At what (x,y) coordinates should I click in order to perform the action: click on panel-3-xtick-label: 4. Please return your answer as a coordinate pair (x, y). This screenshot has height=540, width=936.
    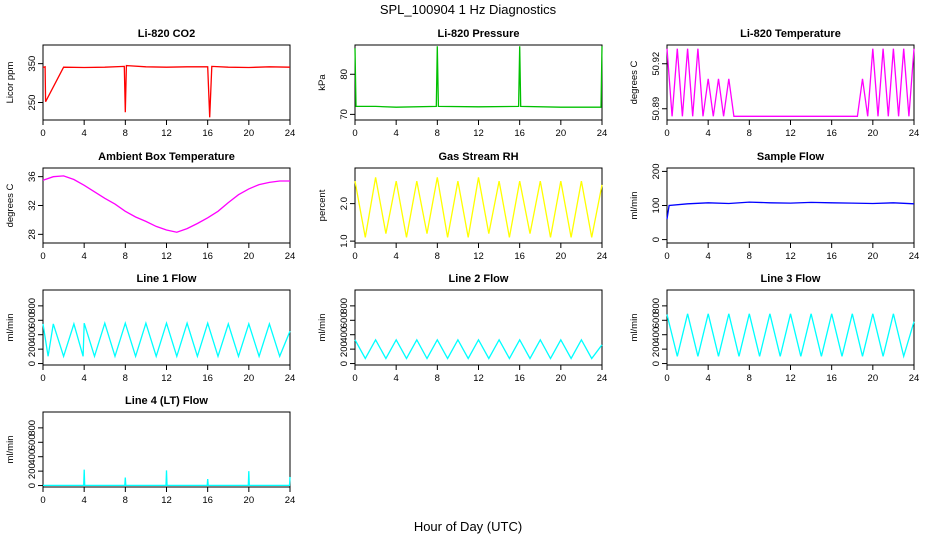
    Looking at the image, I should click on (708, 133).